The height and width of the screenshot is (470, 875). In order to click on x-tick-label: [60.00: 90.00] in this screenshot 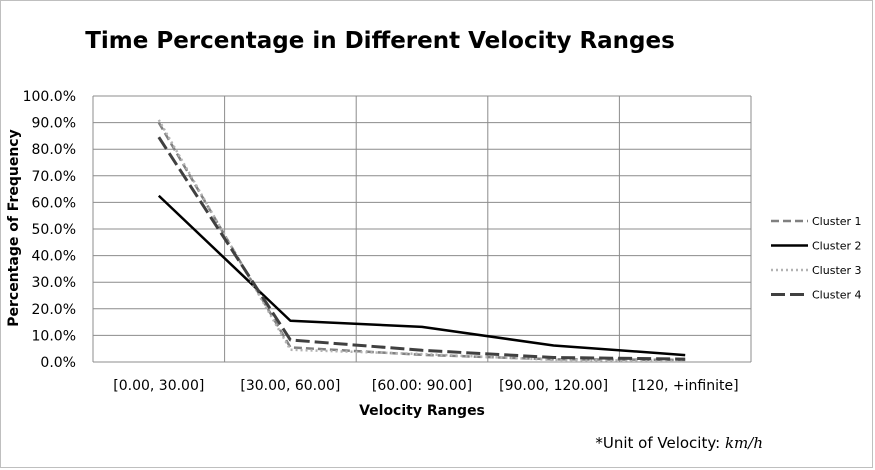, I will do `click(422, 386)`.